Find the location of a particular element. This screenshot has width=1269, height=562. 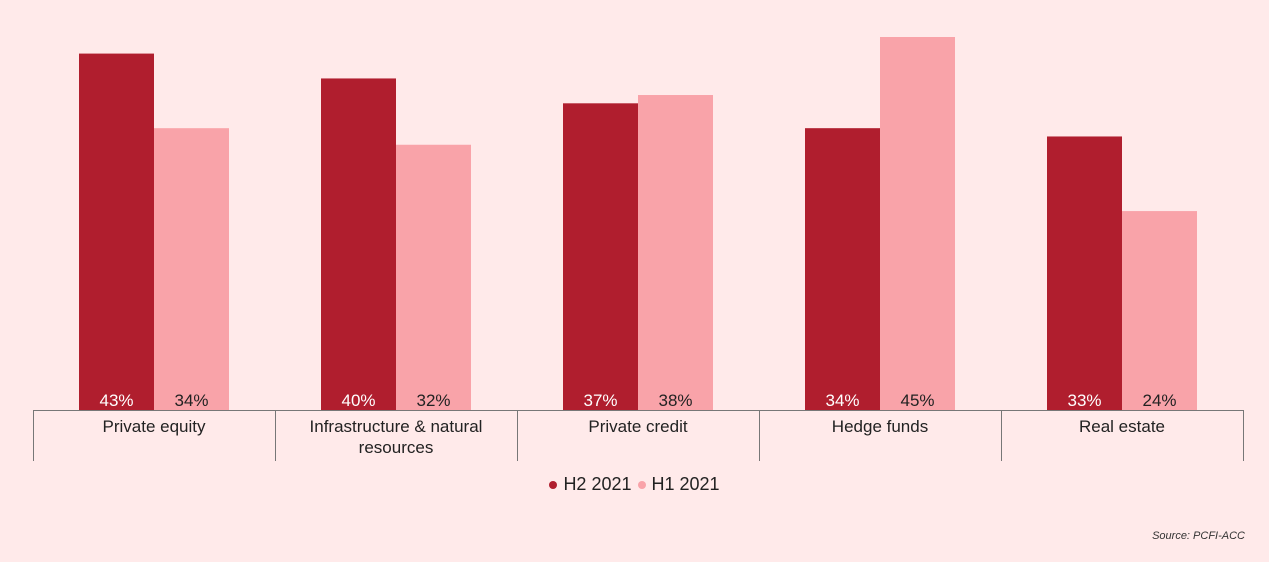

bar-h1-2021-real-estate is located at coordinates (1159, 310).